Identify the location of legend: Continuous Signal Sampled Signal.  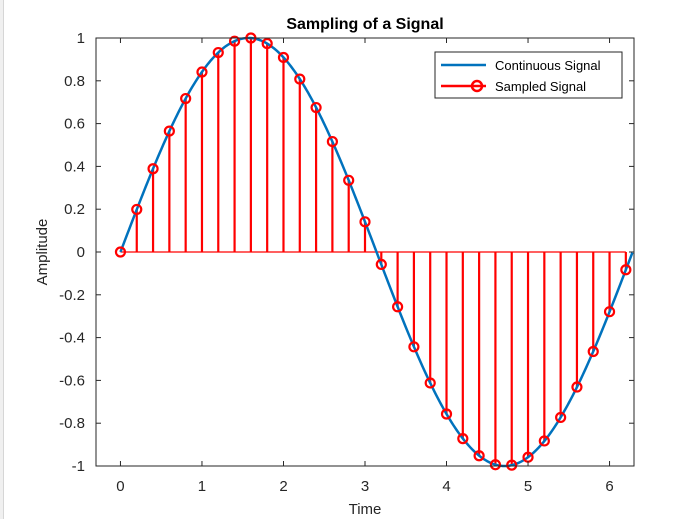
(528, 75).